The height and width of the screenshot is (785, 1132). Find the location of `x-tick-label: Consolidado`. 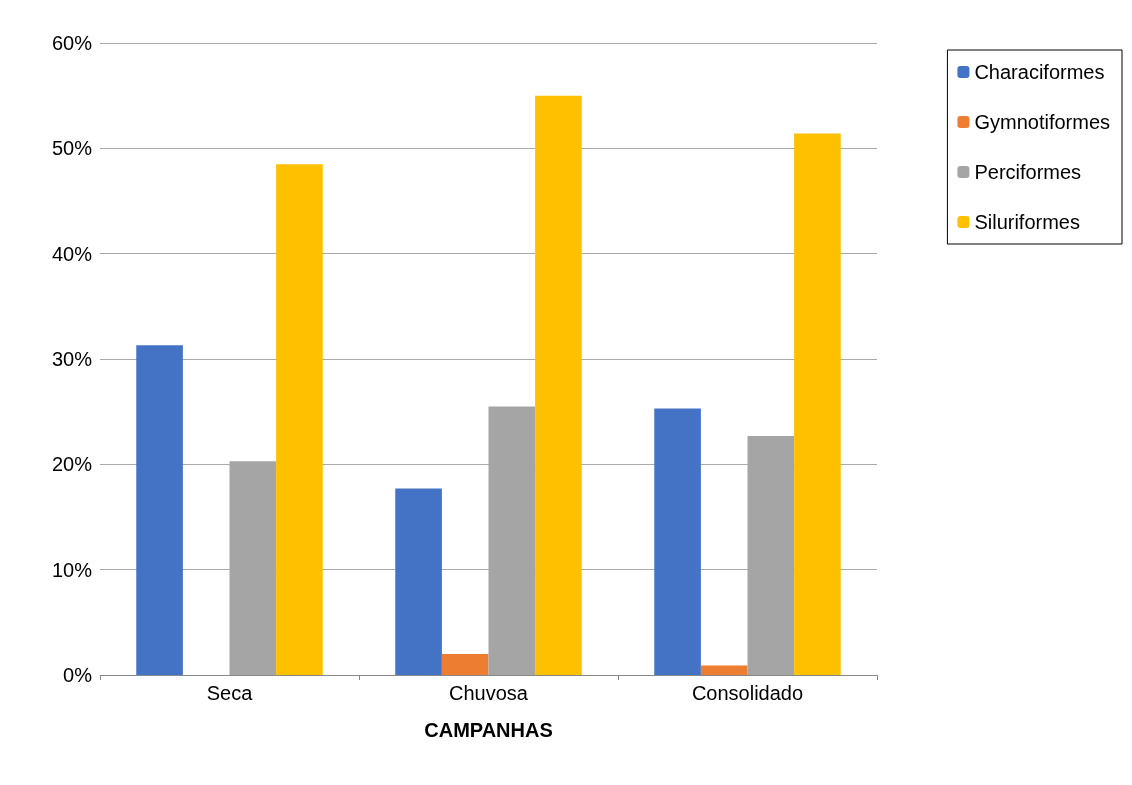

x-tick-label: Consolidado is located at coordinates (747, 693).